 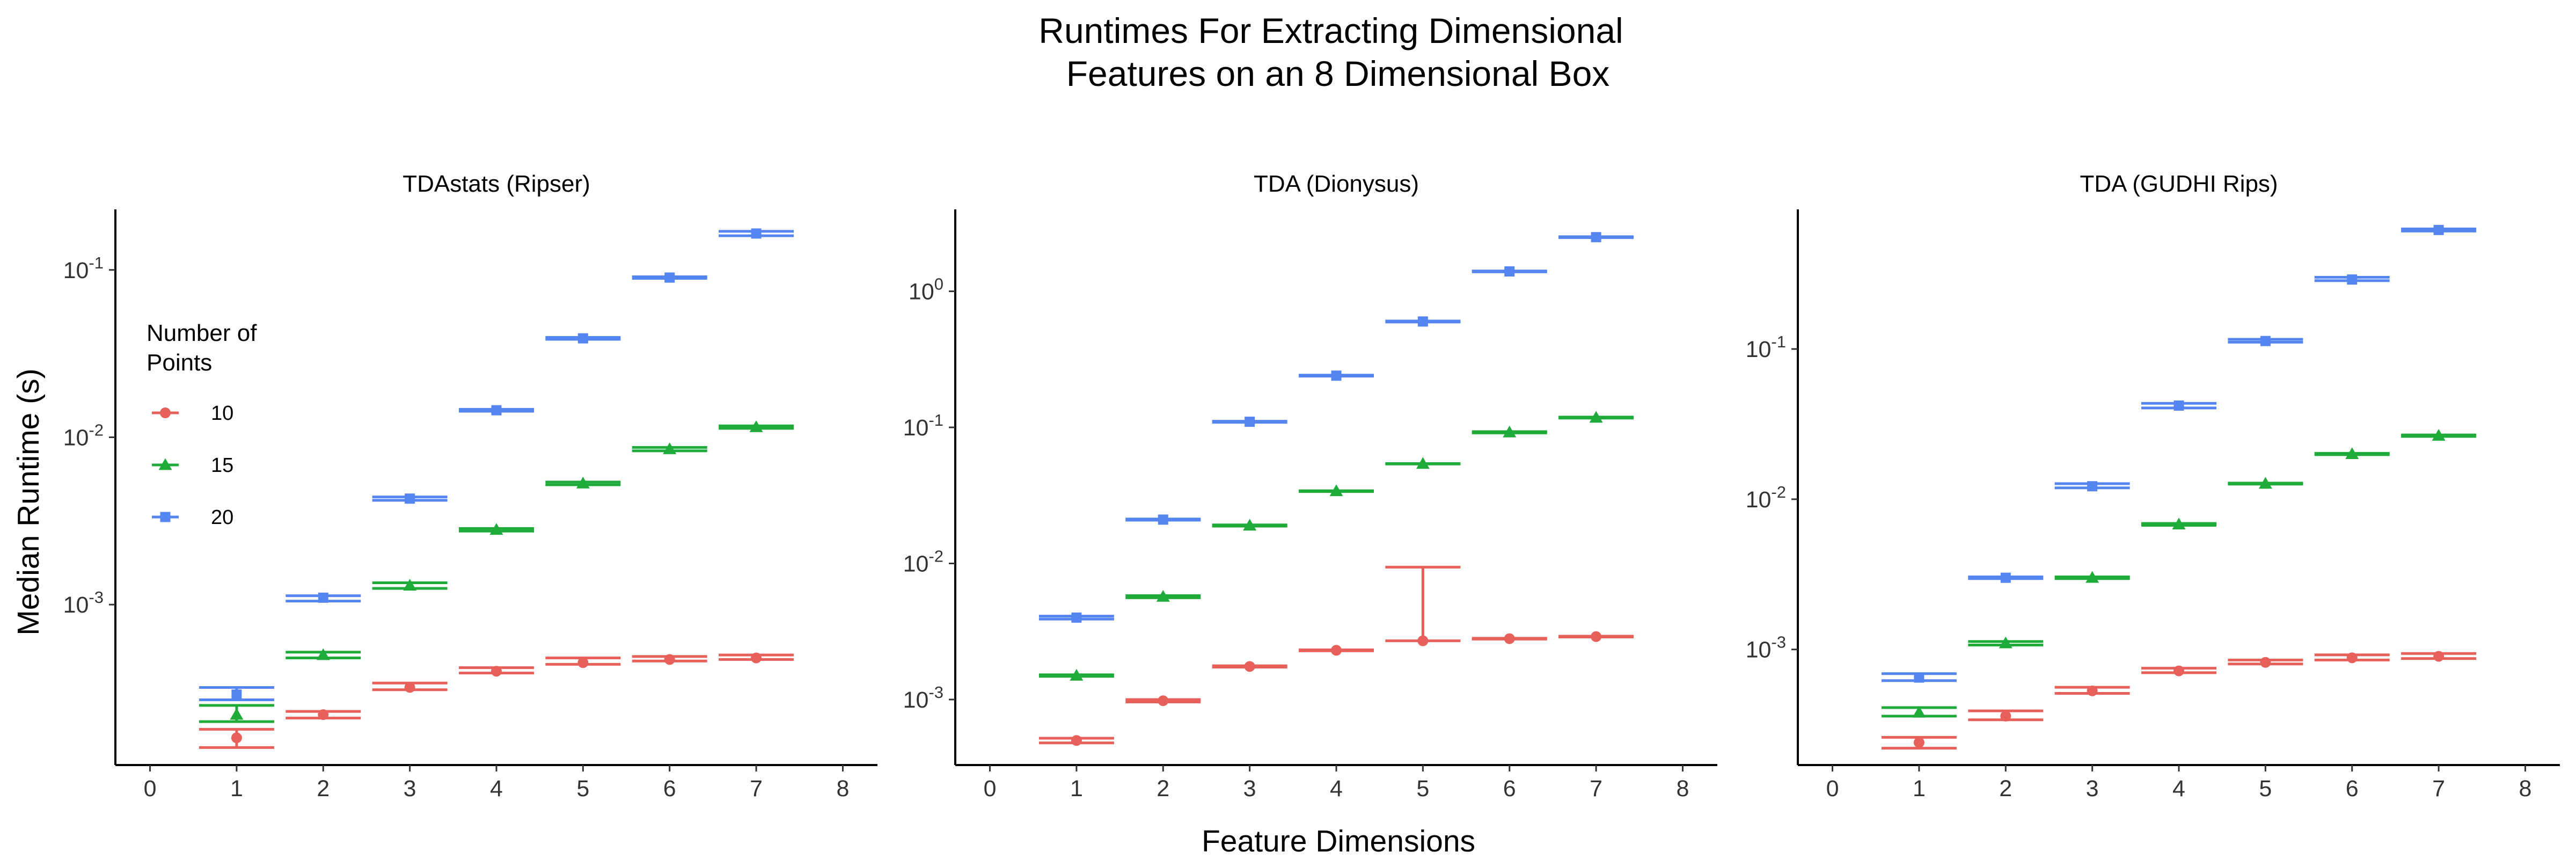 I want to click on legend-label: 20, so click(x=222, y=517).